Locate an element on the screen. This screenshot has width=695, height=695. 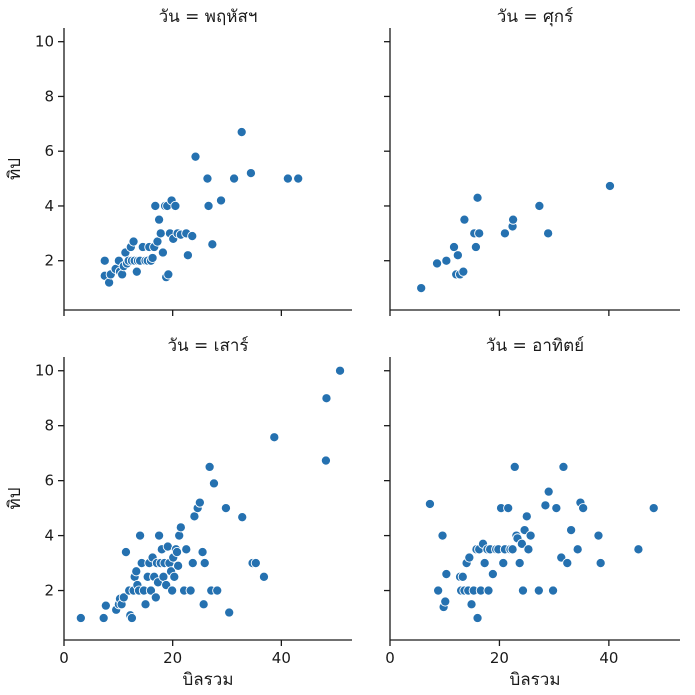
y-tick-label: 6 is located at coordinates (49, 481).